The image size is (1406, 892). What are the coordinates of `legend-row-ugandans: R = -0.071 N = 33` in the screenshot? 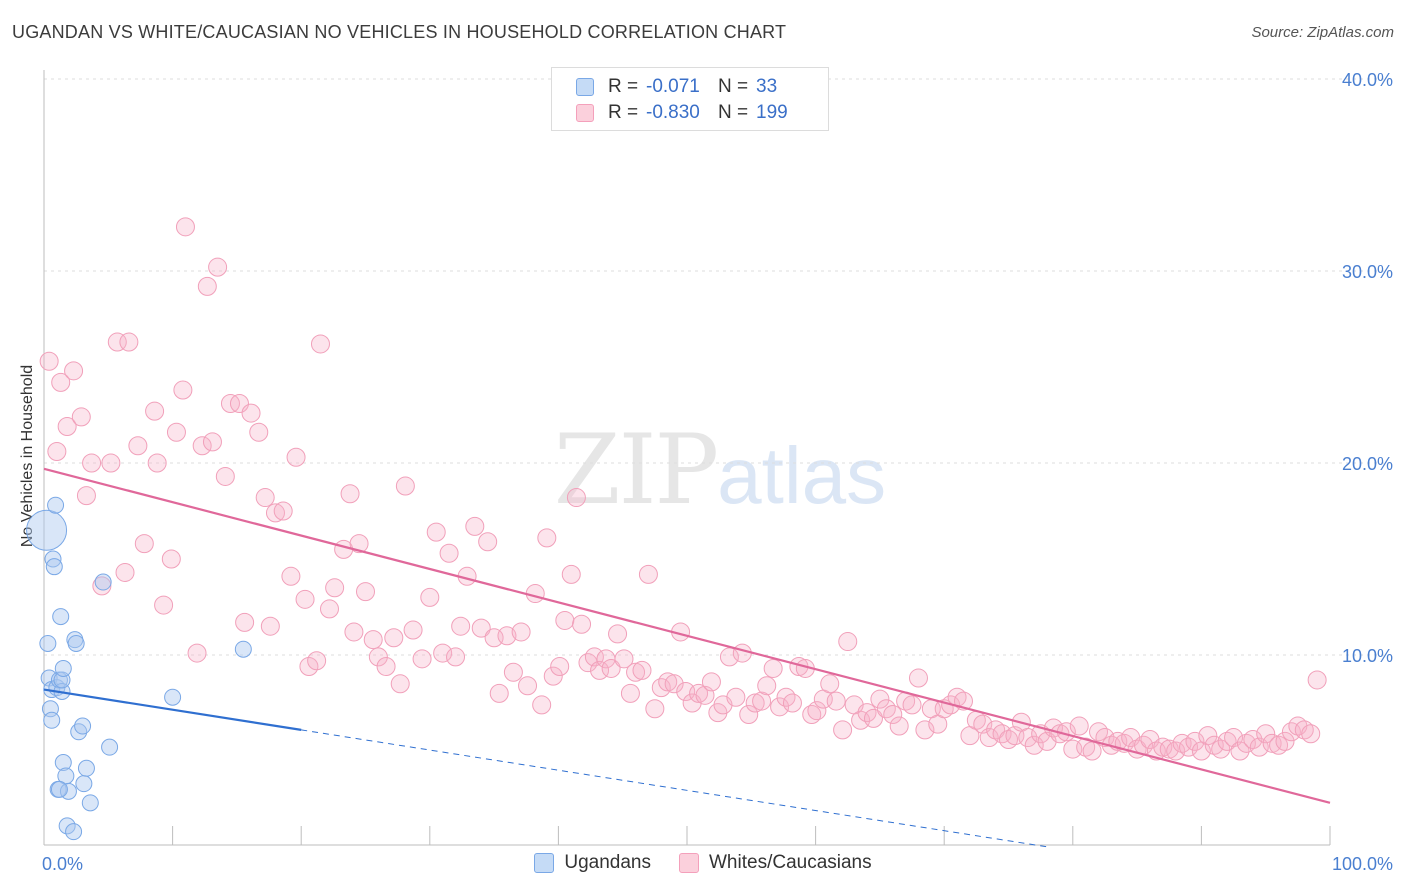 It's located at (676, 87).